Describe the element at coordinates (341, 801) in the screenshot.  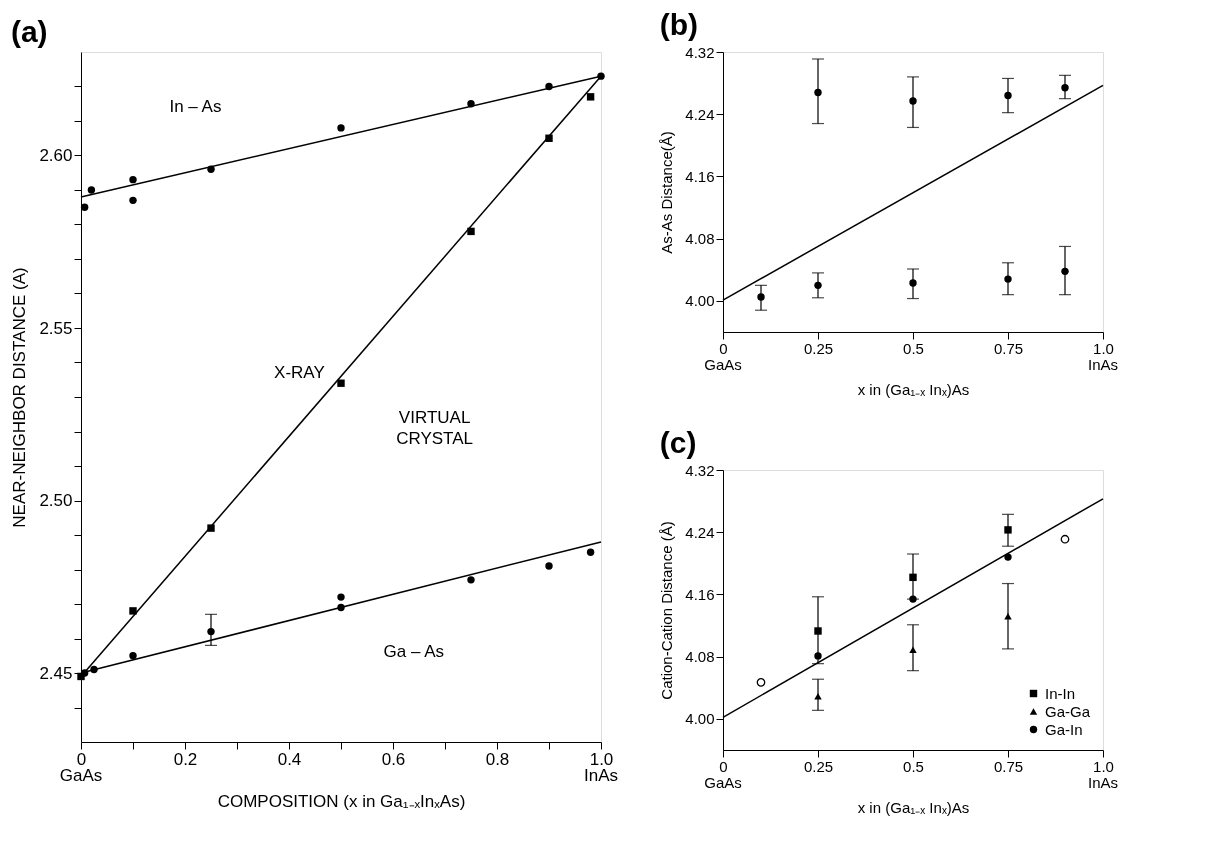
I see `x-axis-title: COMPOSITION (x in Ga₁₋ₓInₓAs)` at that location.